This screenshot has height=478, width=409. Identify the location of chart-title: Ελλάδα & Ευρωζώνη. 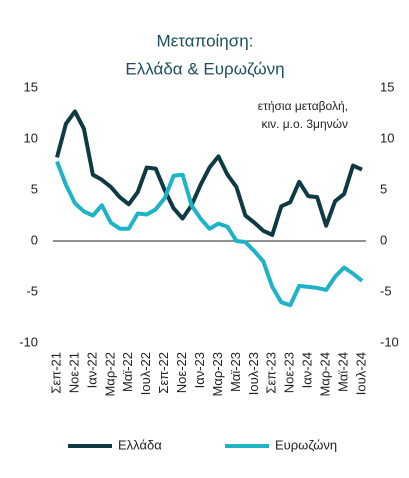
(204, 68).